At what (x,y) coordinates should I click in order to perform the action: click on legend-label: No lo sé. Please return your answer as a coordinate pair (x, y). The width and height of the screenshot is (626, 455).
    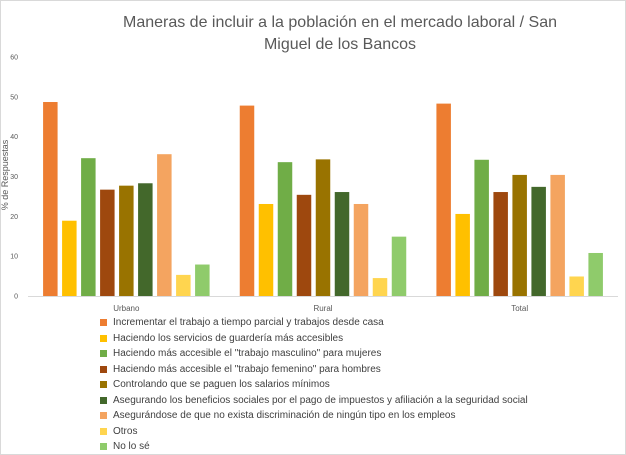
    Looking at the image, I should click on (131, 446).